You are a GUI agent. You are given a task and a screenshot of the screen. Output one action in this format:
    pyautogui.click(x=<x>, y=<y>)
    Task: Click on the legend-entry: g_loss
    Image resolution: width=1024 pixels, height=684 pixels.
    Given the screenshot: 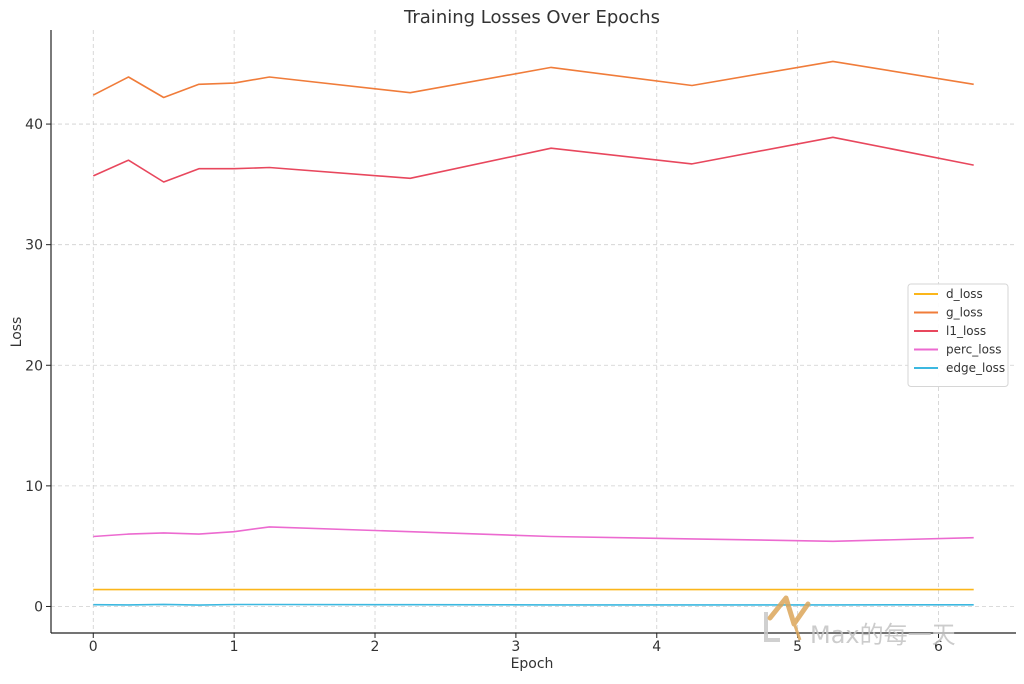 What is the action you would take?
    pyautogui.click(x=948, y=313)
    